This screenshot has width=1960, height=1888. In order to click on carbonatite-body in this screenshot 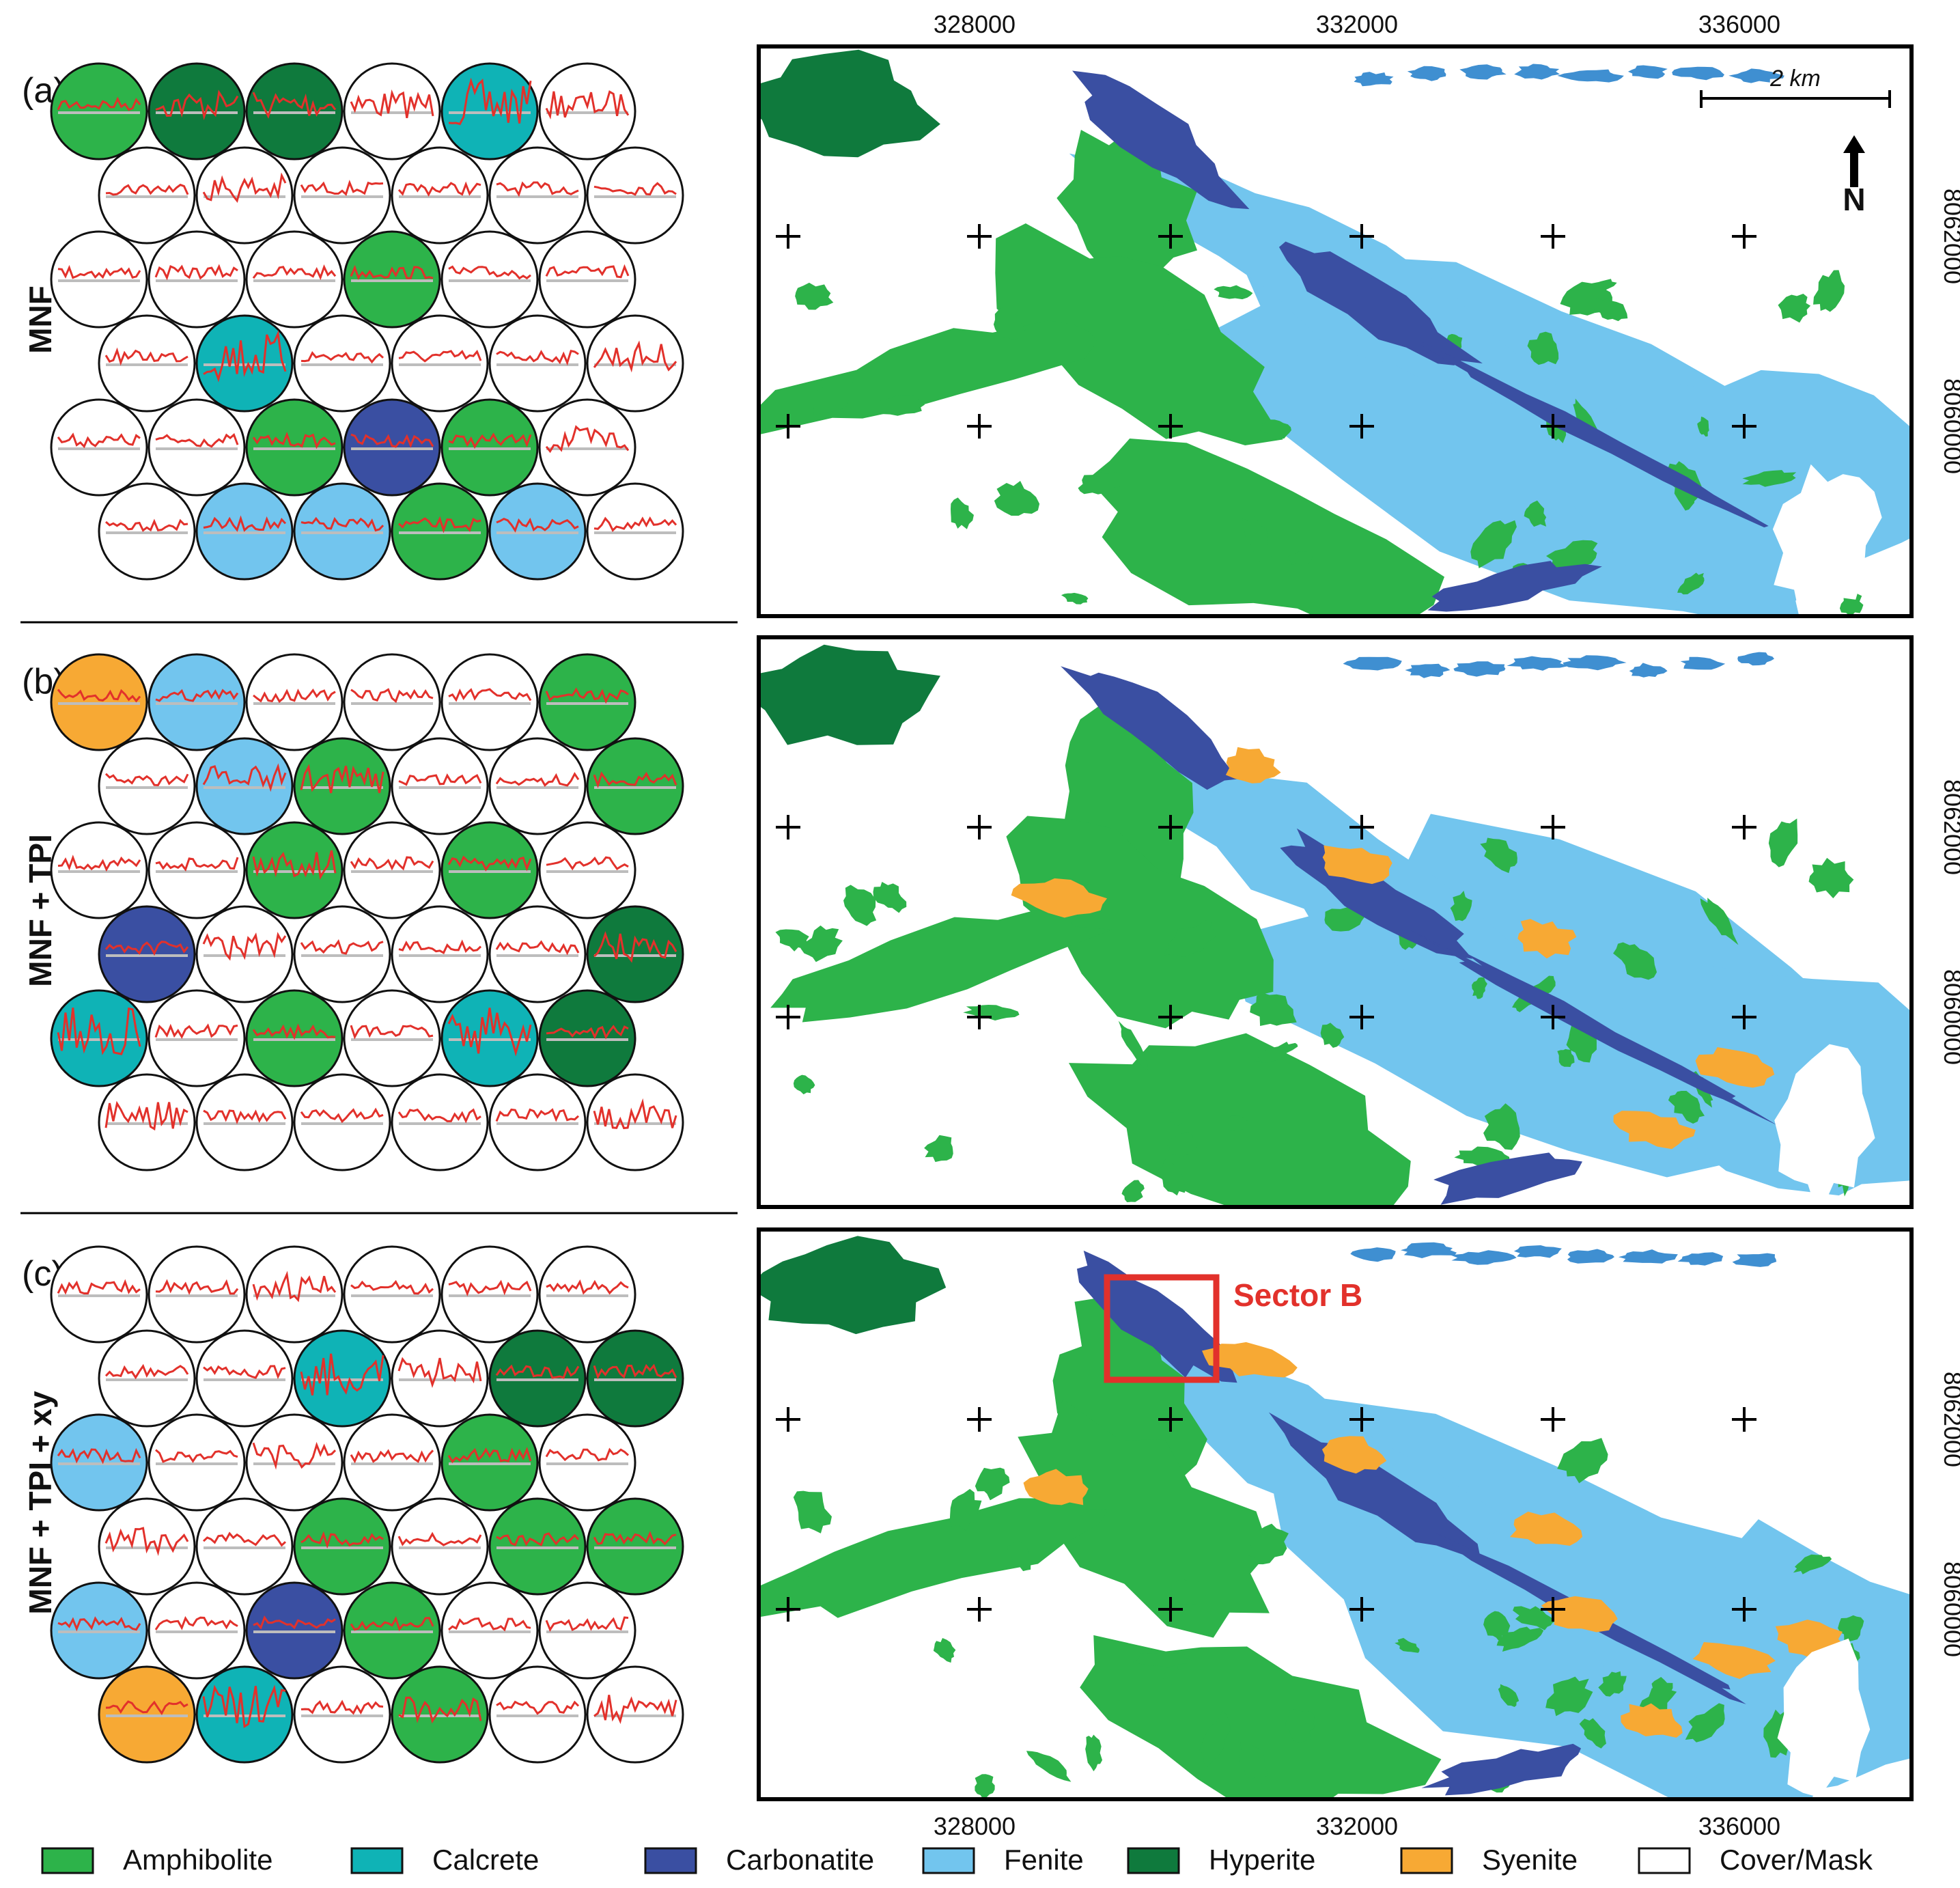, I will do `click(1374, 1484)`.